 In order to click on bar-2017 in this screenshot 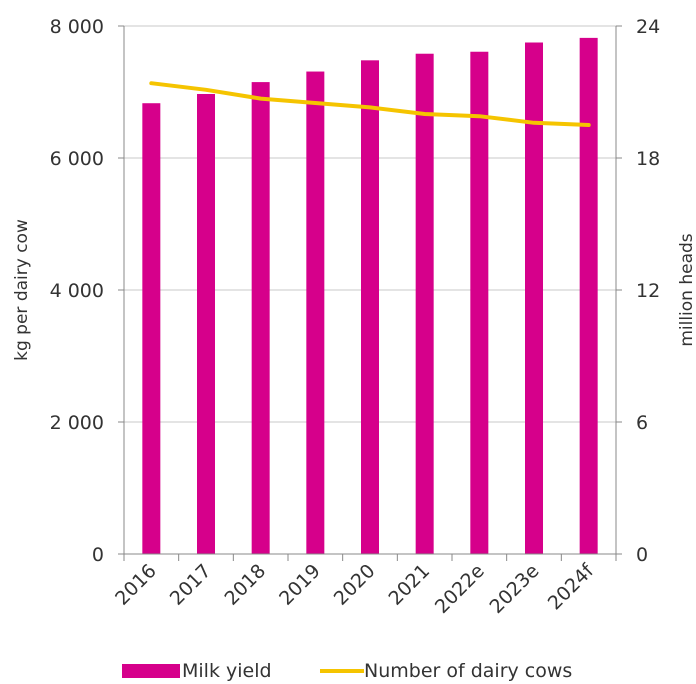, I will do `click(206, 323)`.